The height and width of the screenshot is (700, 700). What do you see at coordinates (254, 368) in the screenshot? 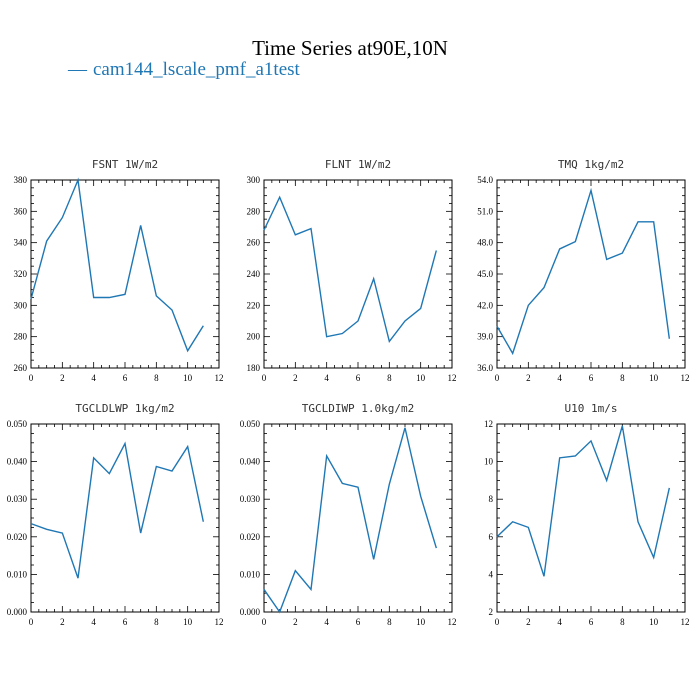
I see `y-tick-label: 180` at bounding box center [254, 368].